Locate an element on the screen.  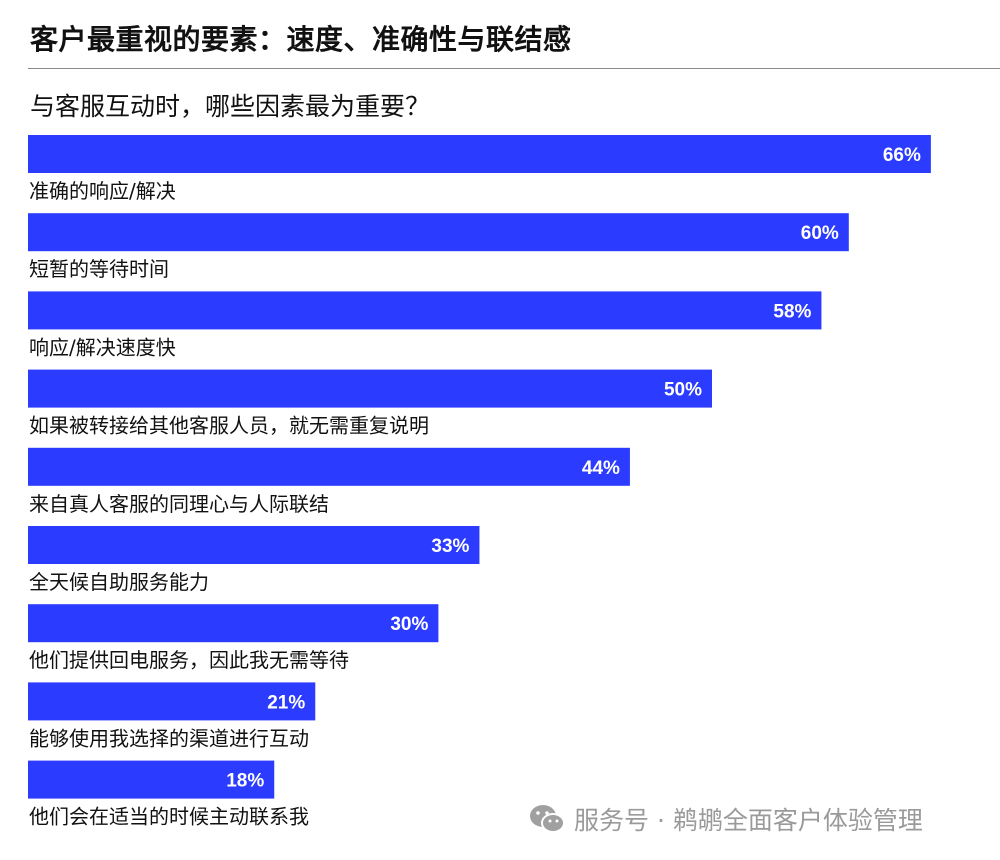
bar-value-label-7: 30% is located at coordinates (409, 624).